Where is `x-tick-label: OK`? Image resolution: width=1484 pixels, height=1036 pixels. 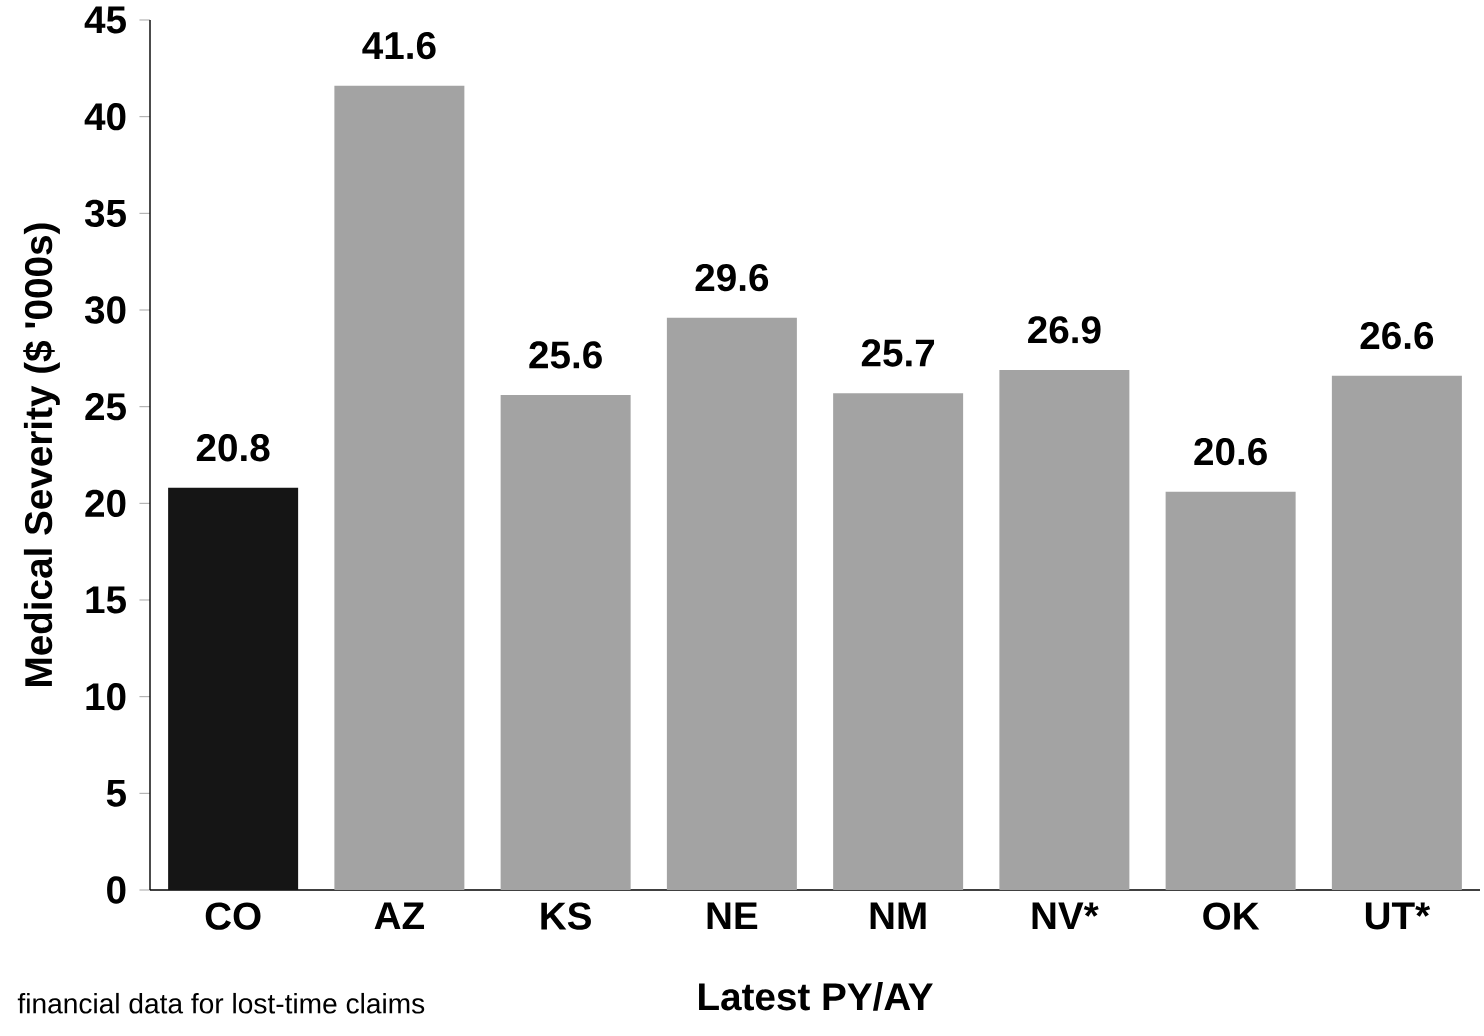 x-tick-label: OK is located at coordinates (1231, 916).